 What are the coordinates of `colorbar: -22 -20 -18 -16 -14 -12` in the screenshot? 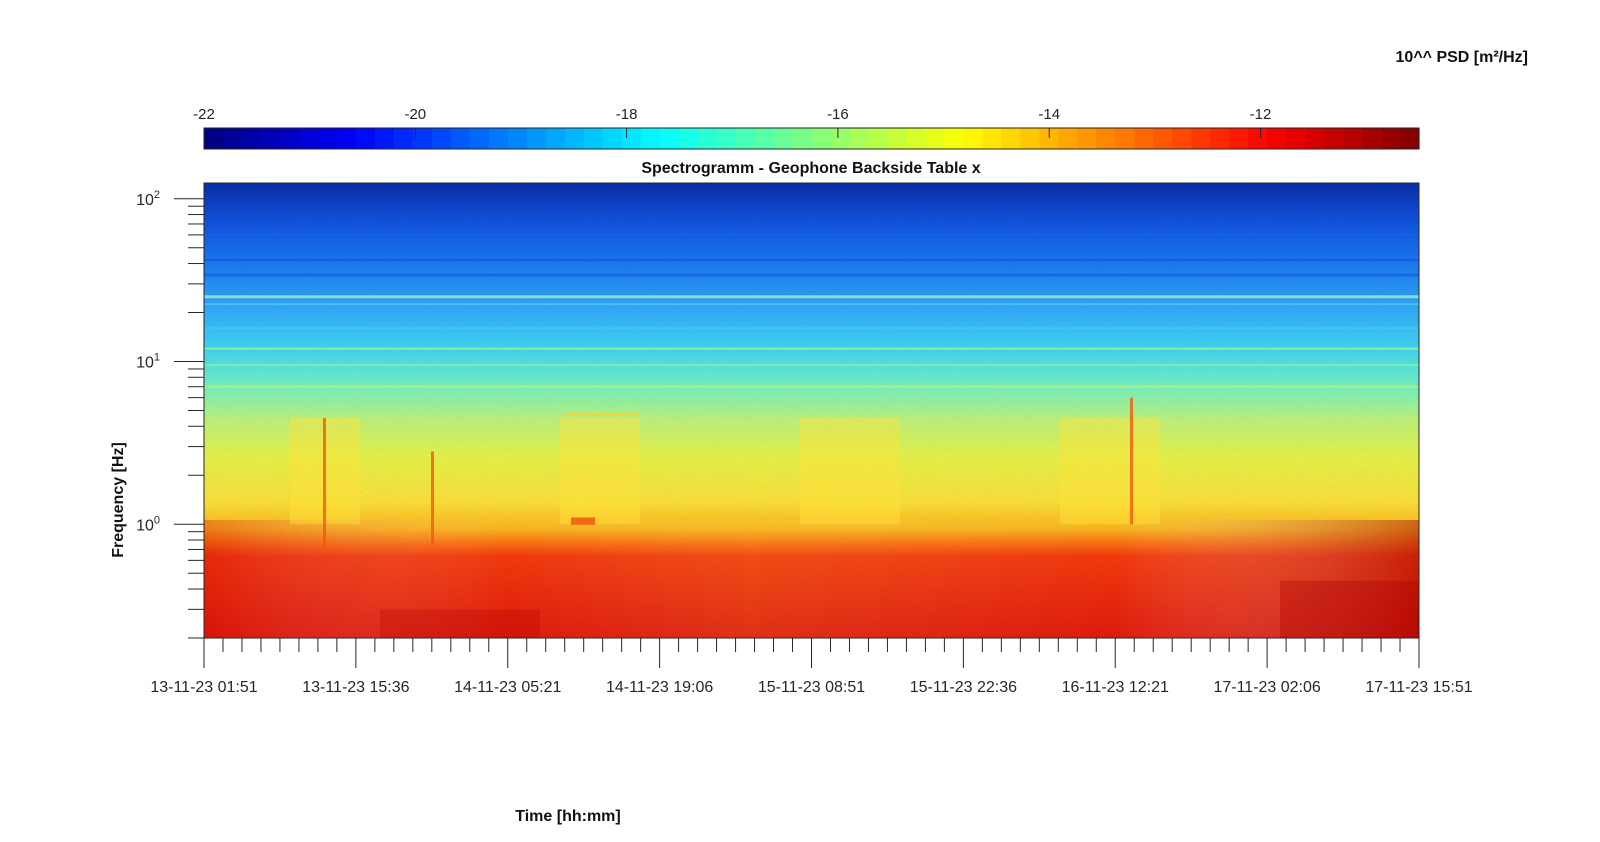 It's located at (806, 128).